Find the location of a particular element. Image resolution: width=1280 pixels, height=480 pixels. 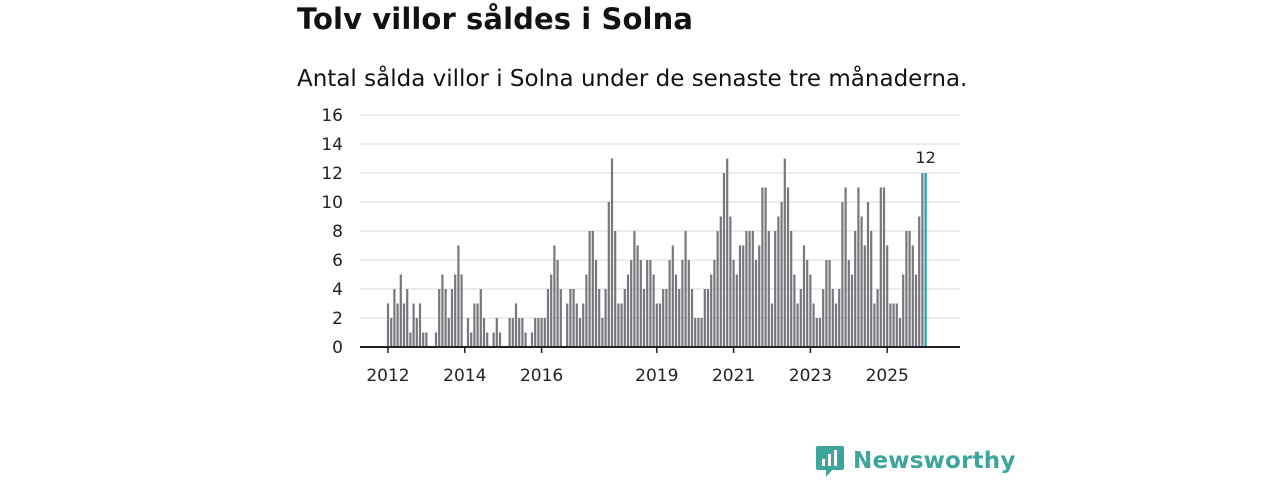

value-label: 12 is located at coordinates (925, 157).